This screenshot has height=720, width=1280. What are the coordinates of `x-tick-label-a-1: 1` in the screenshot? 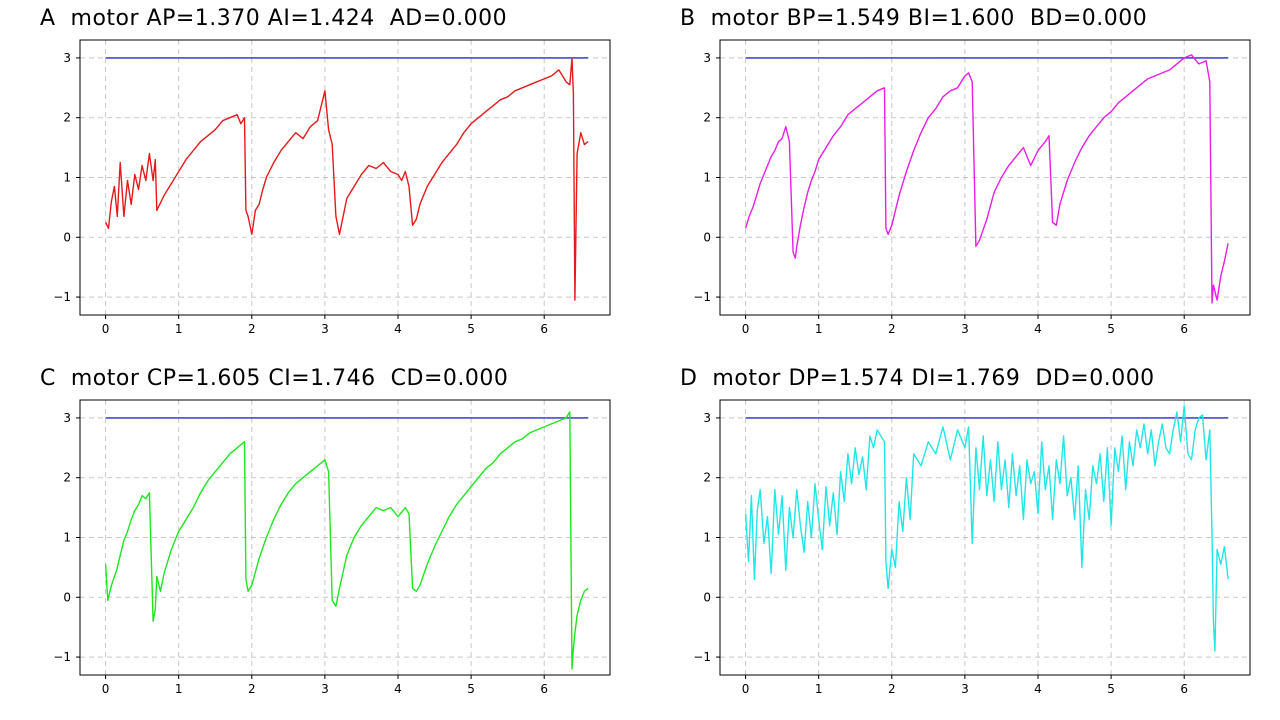 It's located at (179, 329).